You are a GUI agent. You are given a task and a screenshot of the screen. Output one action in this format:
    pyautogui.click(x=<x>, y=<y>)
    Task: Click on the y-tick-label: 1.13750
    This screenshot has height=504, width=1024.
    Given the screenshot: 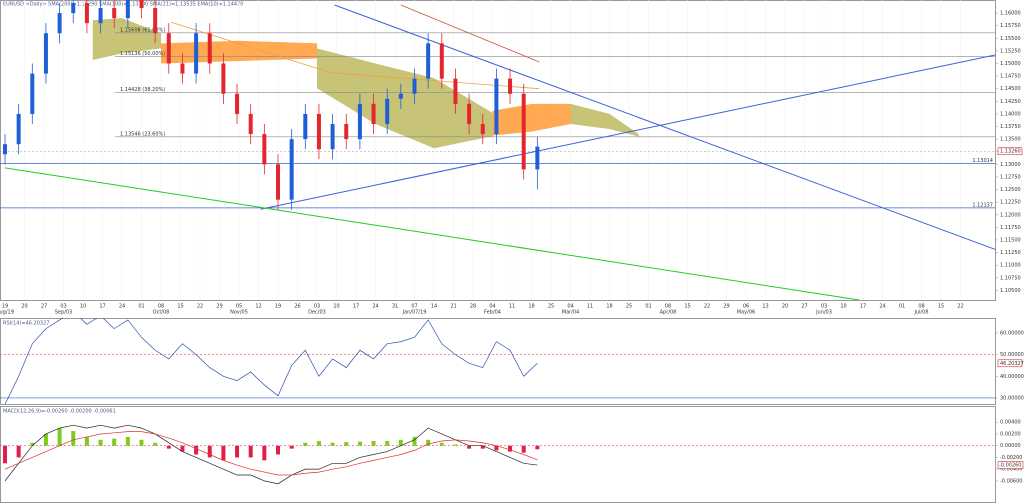 What is the action you would take?
    pyautogui.click(x=1010, y=127)
    